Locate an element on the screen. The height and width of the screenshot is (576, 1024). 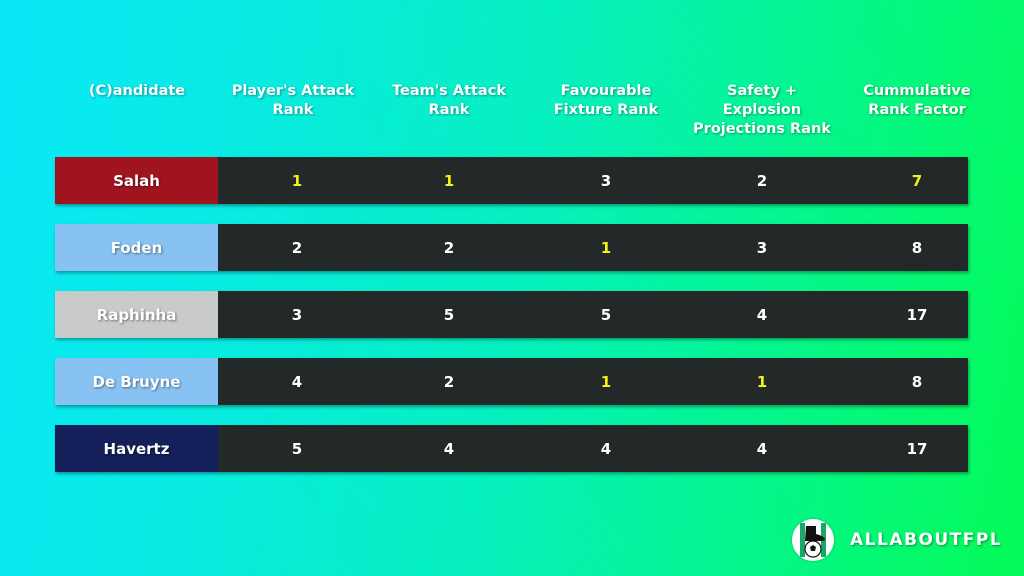
player-name: Salah is located at coordinates (136, 180).